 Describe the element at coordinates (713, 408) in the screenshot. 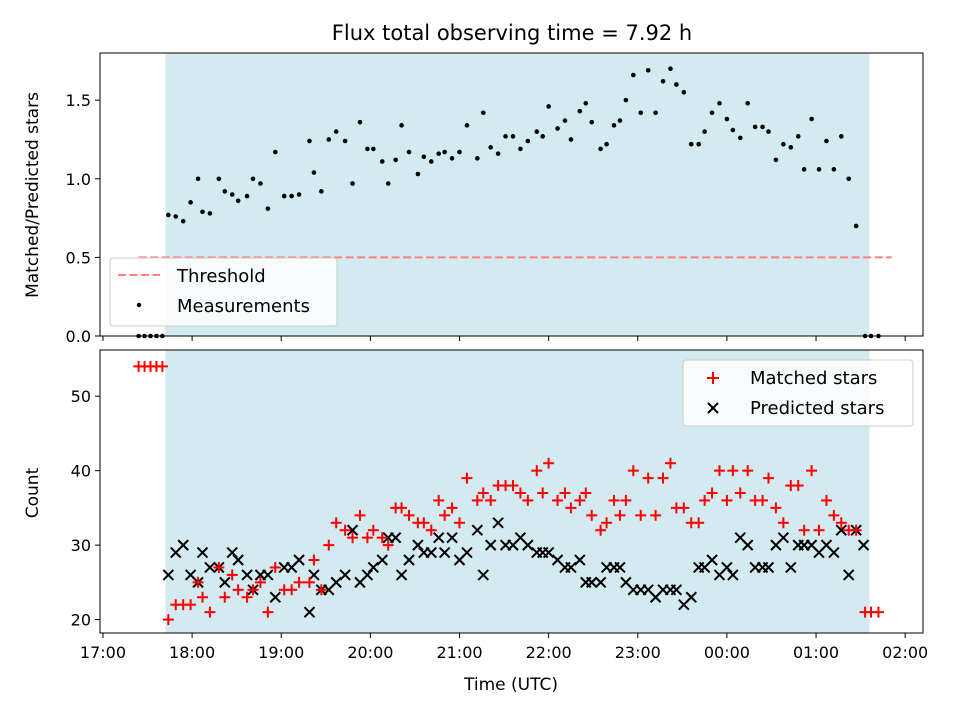

I see `legend-predicted-swatch` at that location.